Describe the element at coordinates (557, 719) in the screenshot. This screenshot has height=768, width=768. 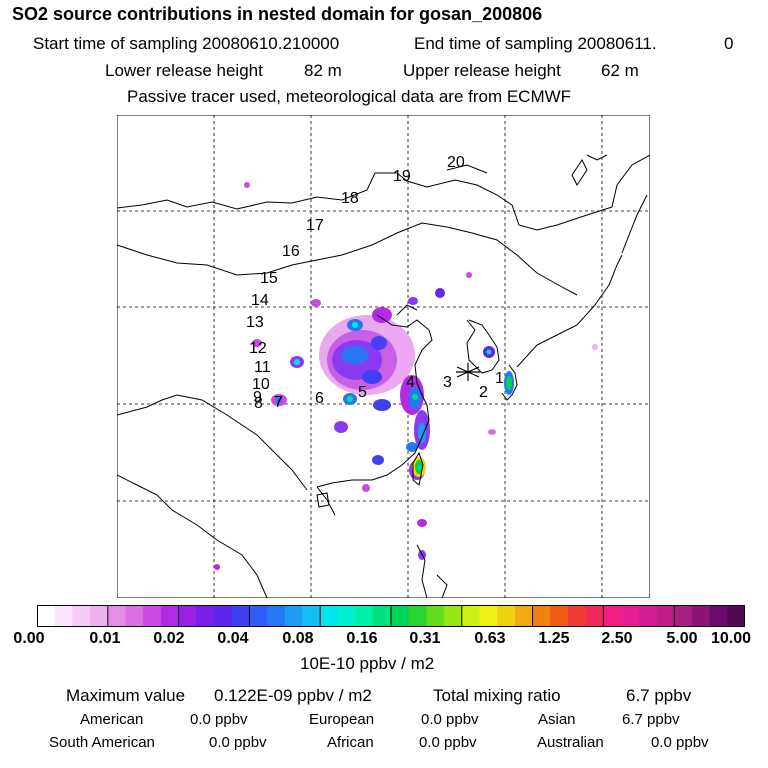
I see `region-name-asian: Asian` at that location.